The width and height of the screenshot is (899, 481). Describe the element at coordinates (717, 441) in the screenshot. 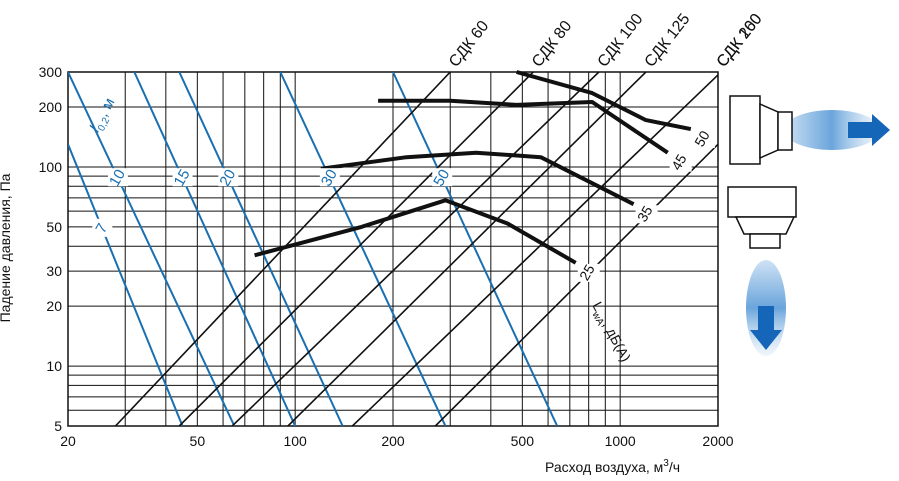

I see `x-tick-label: 2000` at that location.